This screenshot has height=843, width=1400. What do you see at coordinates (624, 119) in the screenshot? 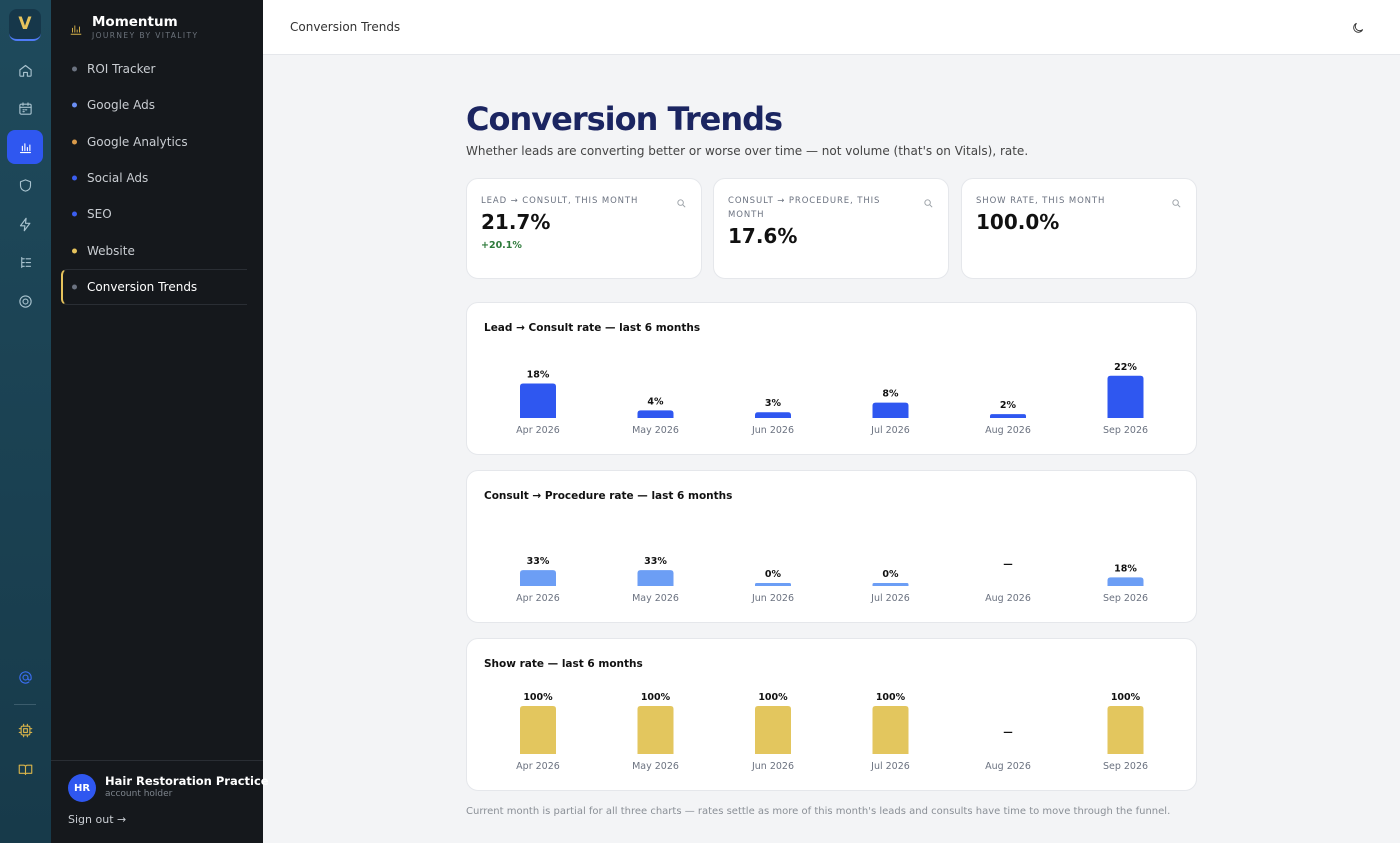
I see `page-title: Conversion Trends` at bounding box center [624, 119].